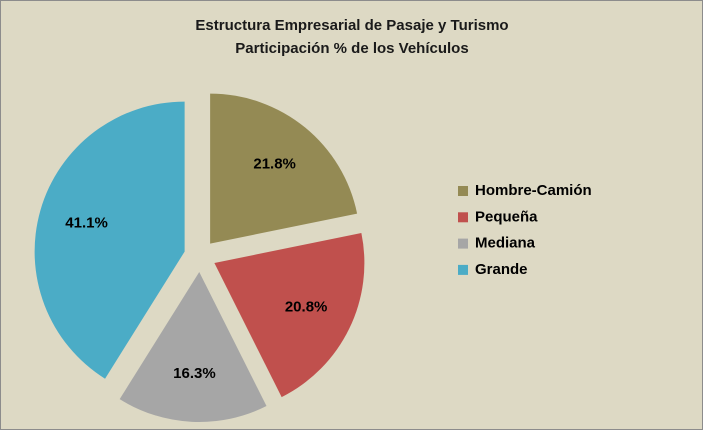 Image resolution: width=703 pixels, height=430 pixels. What do you see at coordinates (533, 190) in the screenshot?
I see `legend-label: Hombre-Camión` at bounding box center [533, 190].